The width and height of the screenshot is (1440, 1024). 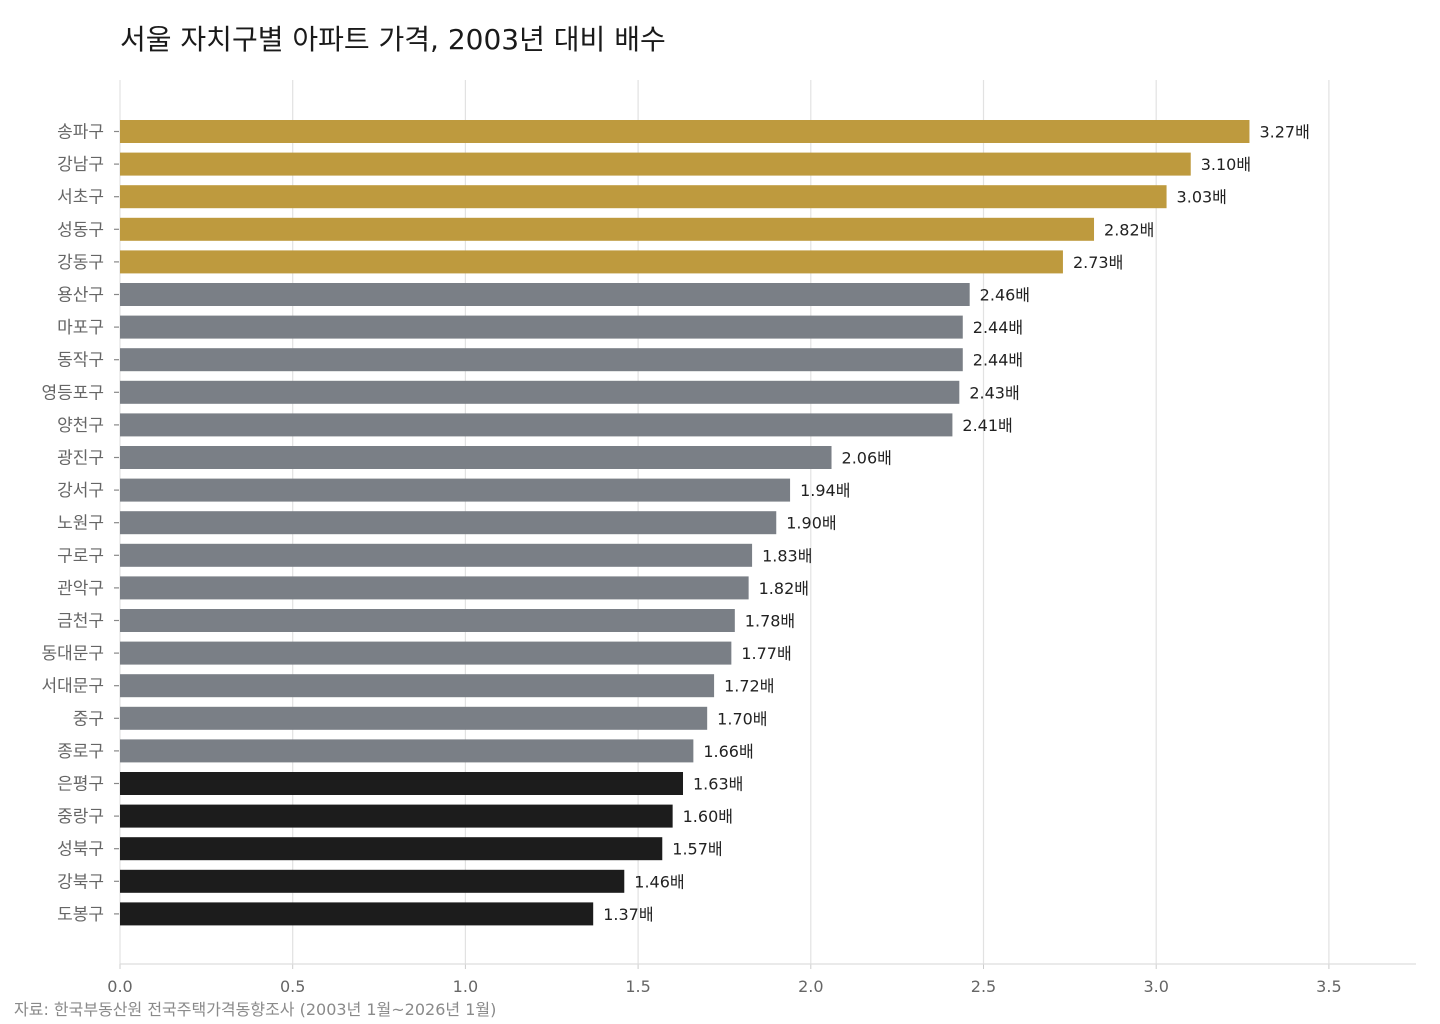 I want to click on x-tick-label: 0.5, so click(x=292, y=986).